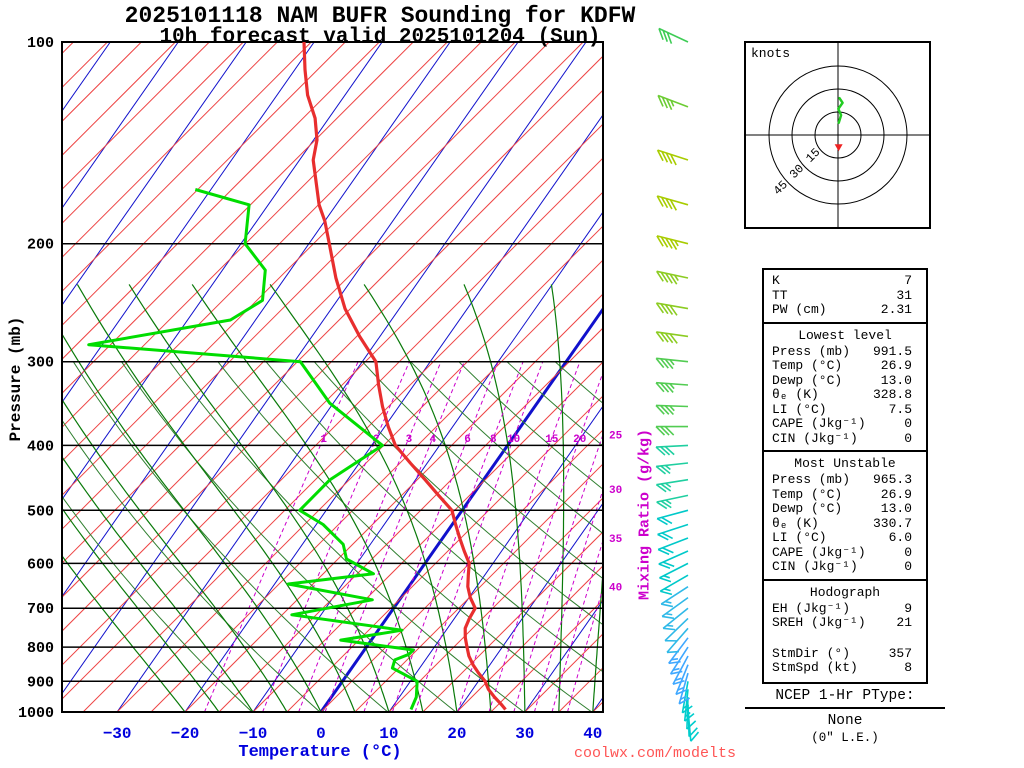  What do you see at coordinates (845, 523) in the screenshot?
I see `stat-row: θₑ (K) 330.7` at bounding box center [845, 523].